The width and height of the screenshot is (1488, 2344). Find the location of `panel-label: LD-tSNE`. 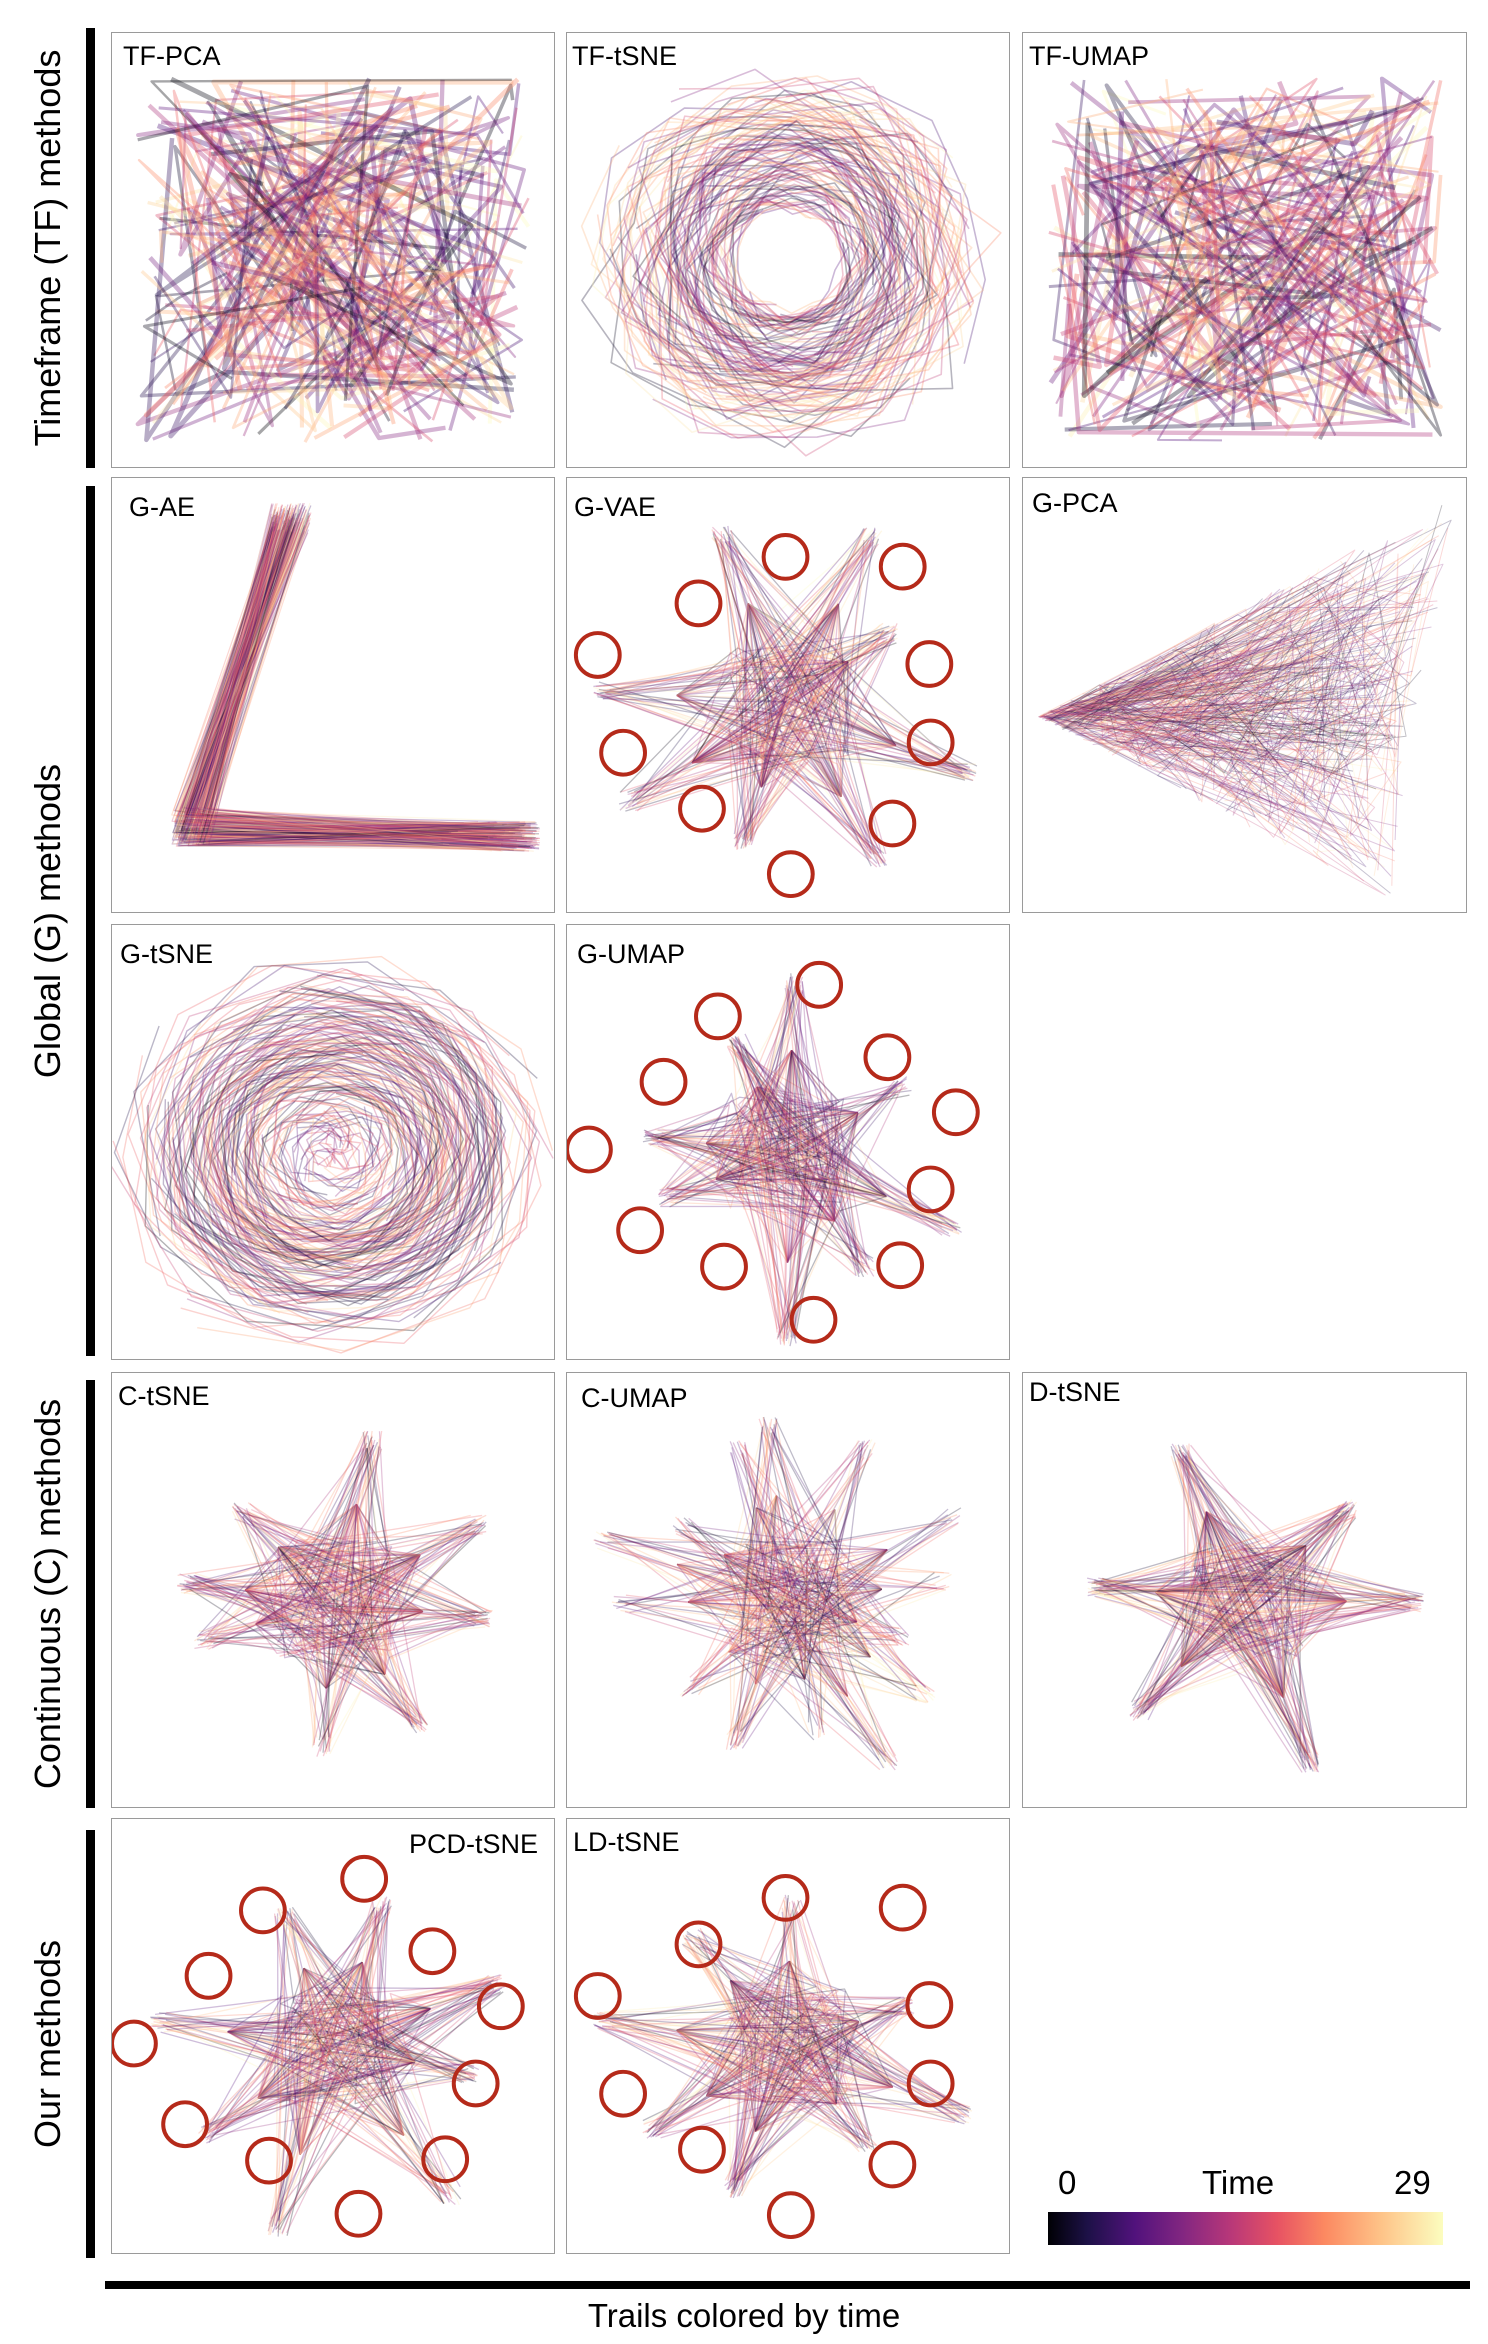

panel-label: LD-tSNE is located at coordinates (626, 1842).